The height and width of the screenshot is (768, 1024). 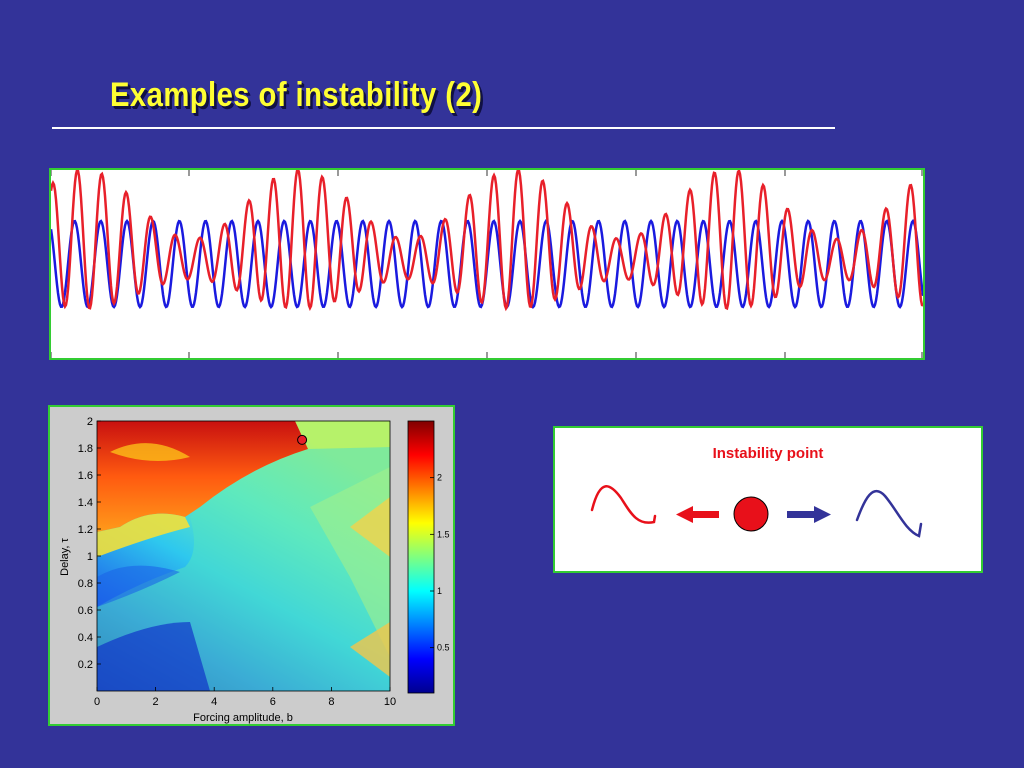 What do you see at coordinates (85, 503) in the screenshot?
I see `y-tick-label: 1.4` at bounding box center [85, 503].